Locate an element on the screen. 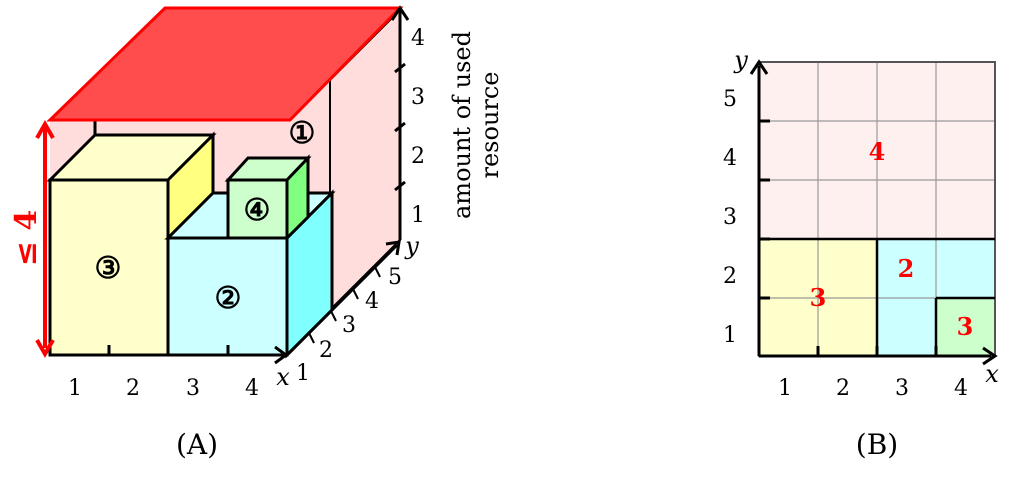  x-tick-label-2: 2 is located at coordinates (133, 388).